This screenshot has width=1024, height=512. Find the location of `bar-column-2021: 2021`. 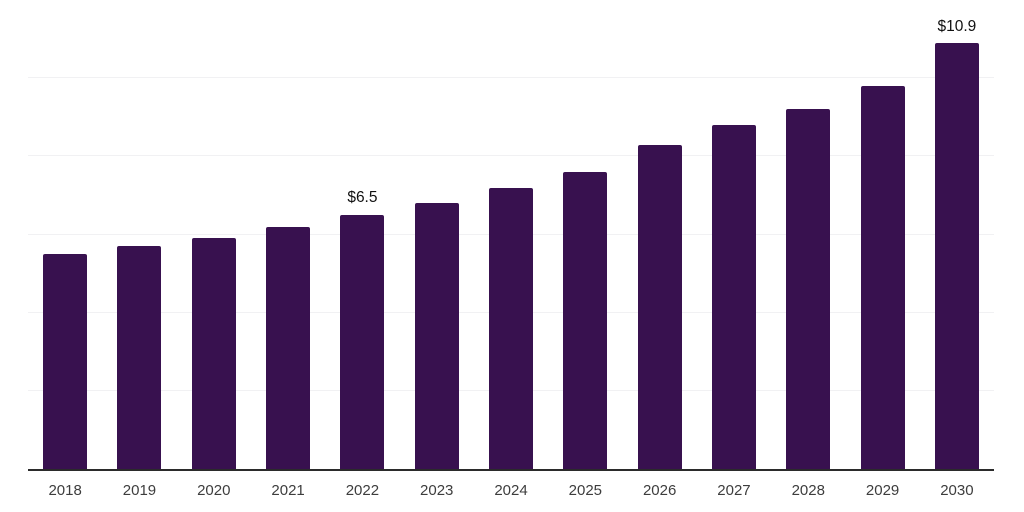

bar-column-2021: 2021 is located at coordinates (288, 250).